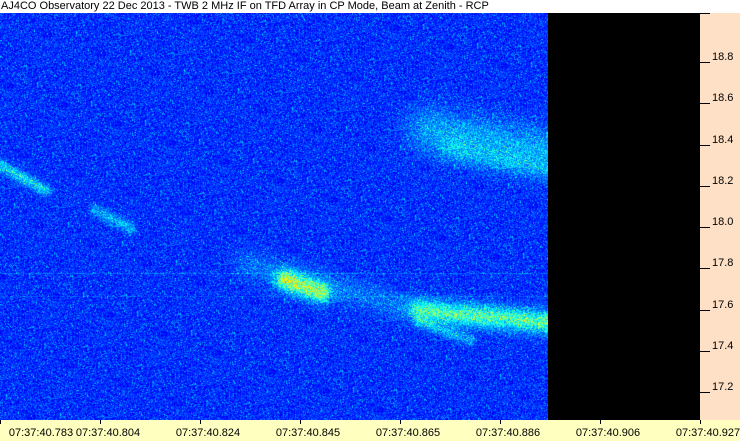  What do you see at coordinates (41, 433) in the screenshot?
I see `x-tick-label: 07:37:40.783` at bounding box center [41, 433].